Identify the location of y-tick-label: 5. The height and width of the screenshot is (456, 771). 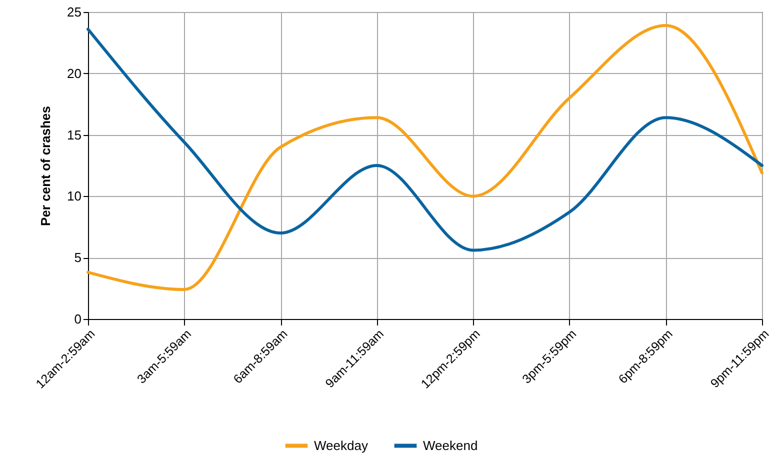
(78, 258).